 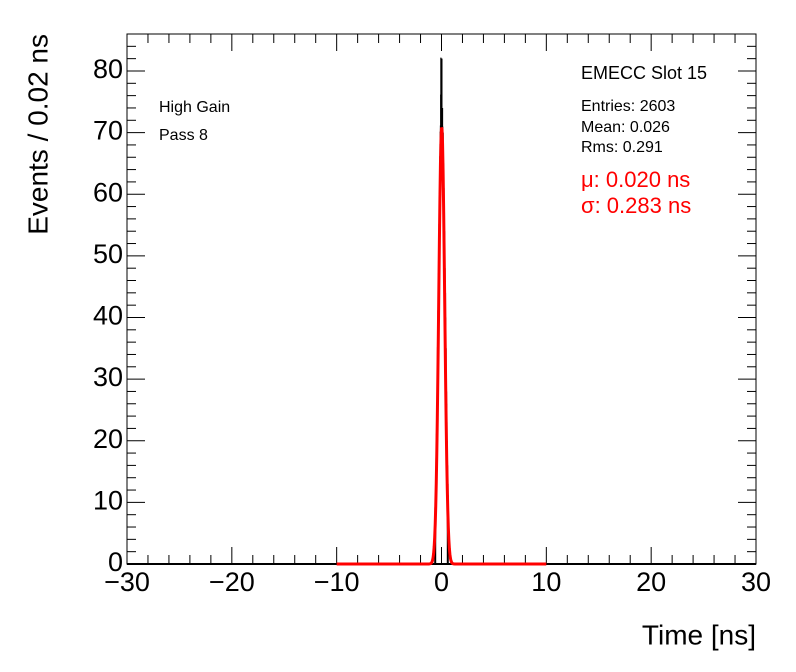 I want to click on x-tick-label: 20, so click(x=651, y=582).